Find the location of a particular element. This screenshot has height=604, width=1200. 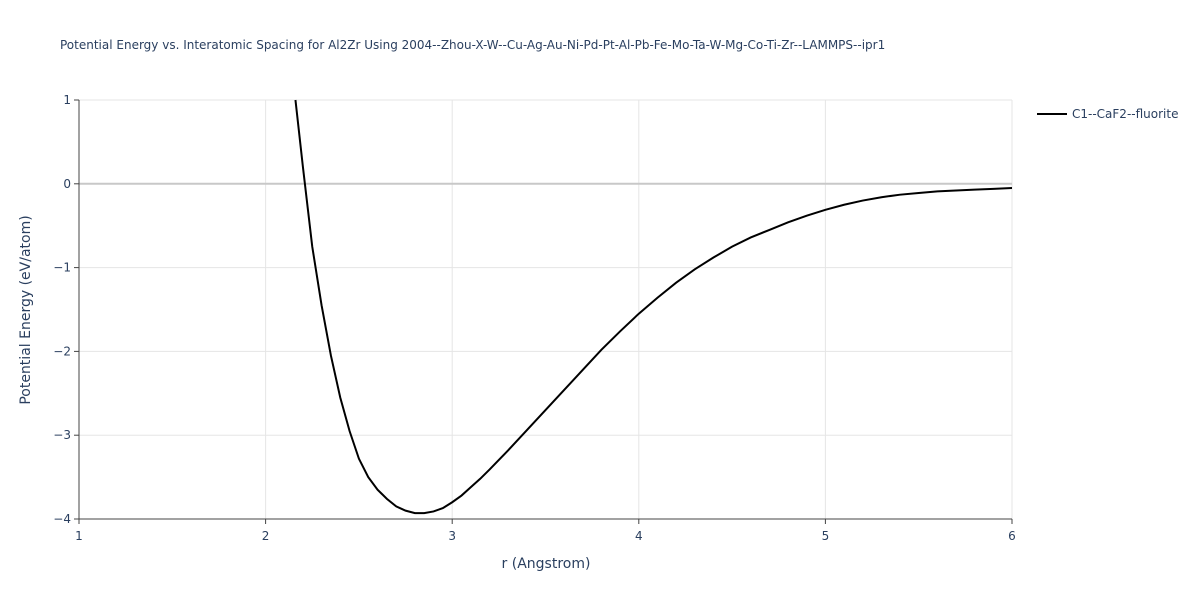

x-tick-label: 4 is located at coordinates (639, 536).